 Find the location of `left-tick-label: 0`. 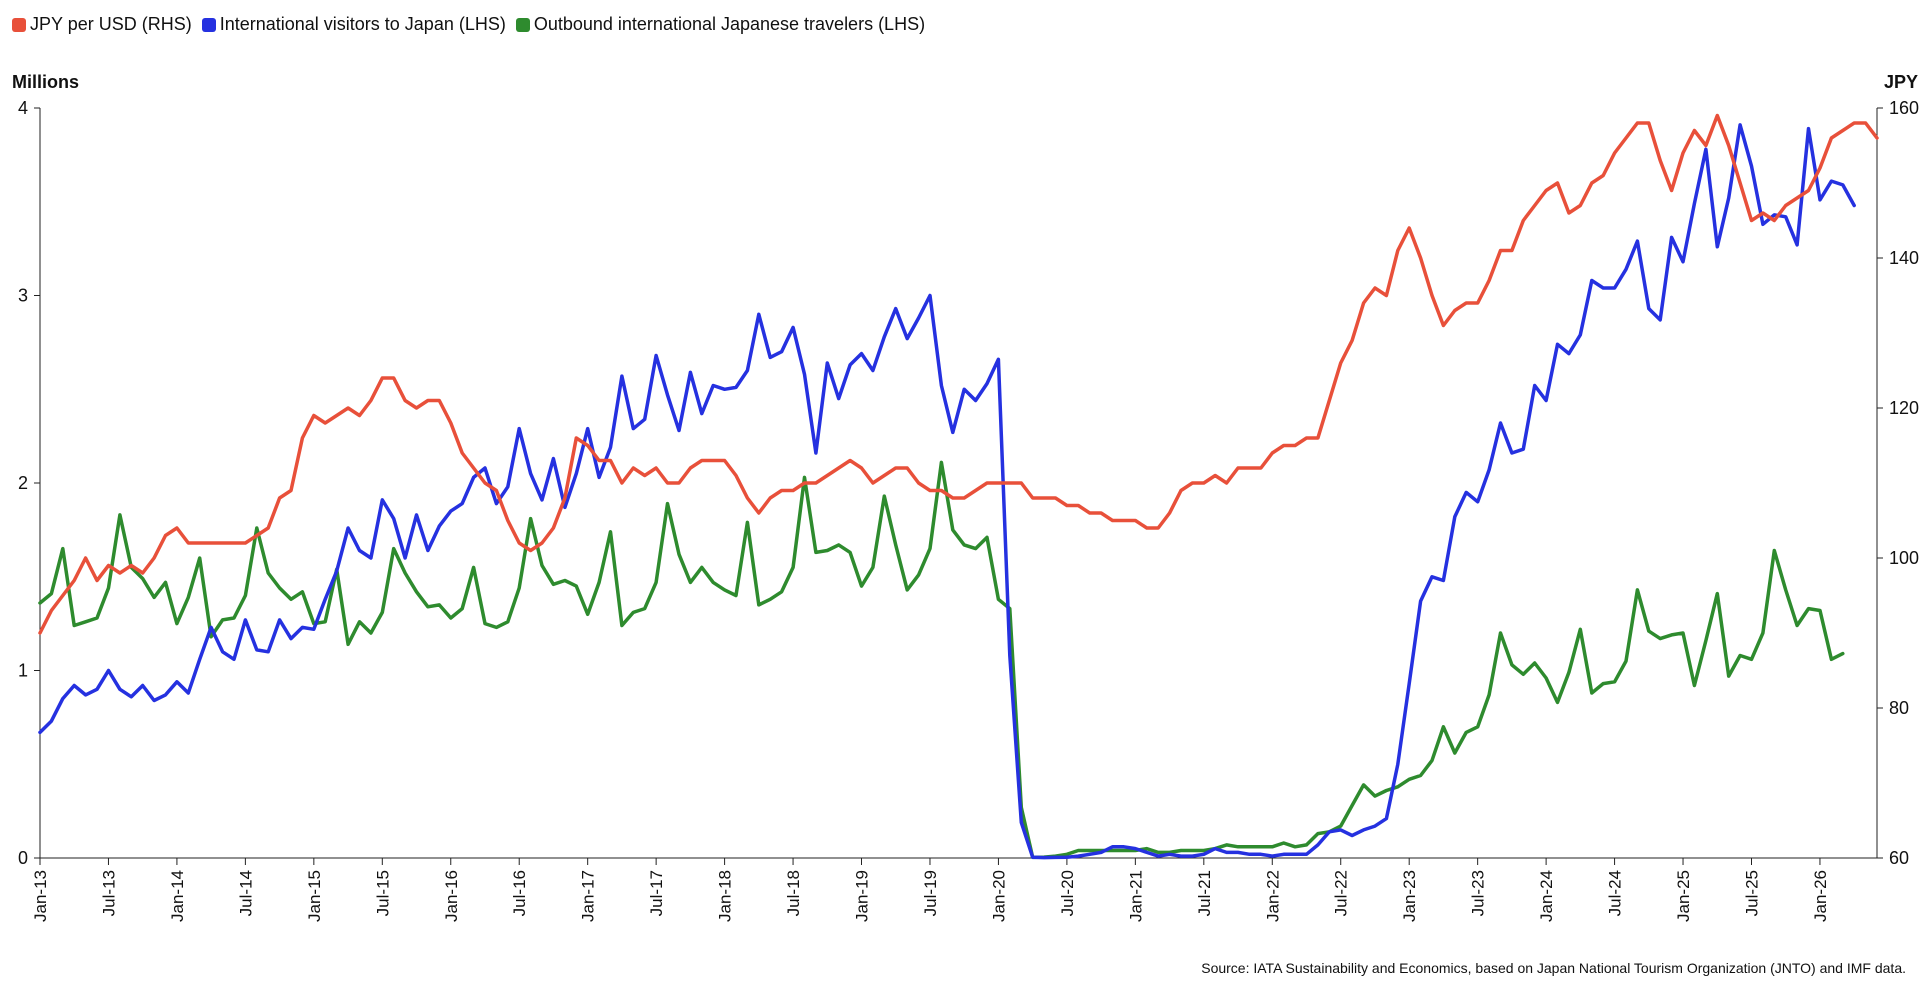

left-tick-label: 0 is located at coordinates (23, 858).